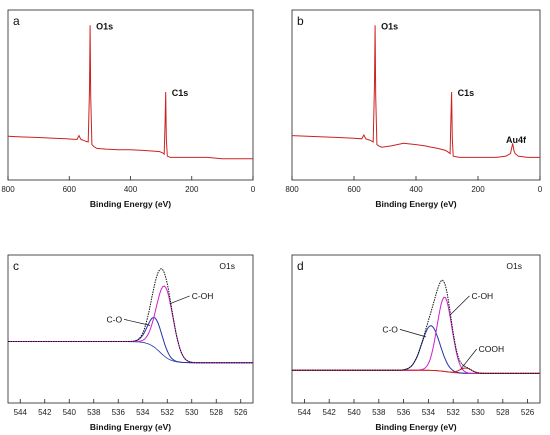 The image size is (550, 435). Describe the element at coordinates (130, 352) in the screenshot. I see `background-line` at that location.